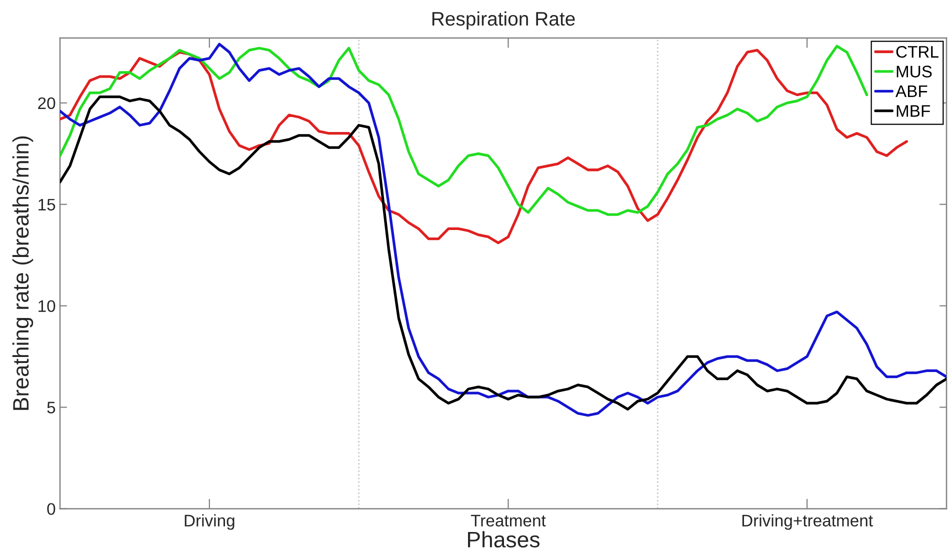  Describe the element at coordinates (914, 72) in the screenshot. I see `legend-label: MUS` at that location.